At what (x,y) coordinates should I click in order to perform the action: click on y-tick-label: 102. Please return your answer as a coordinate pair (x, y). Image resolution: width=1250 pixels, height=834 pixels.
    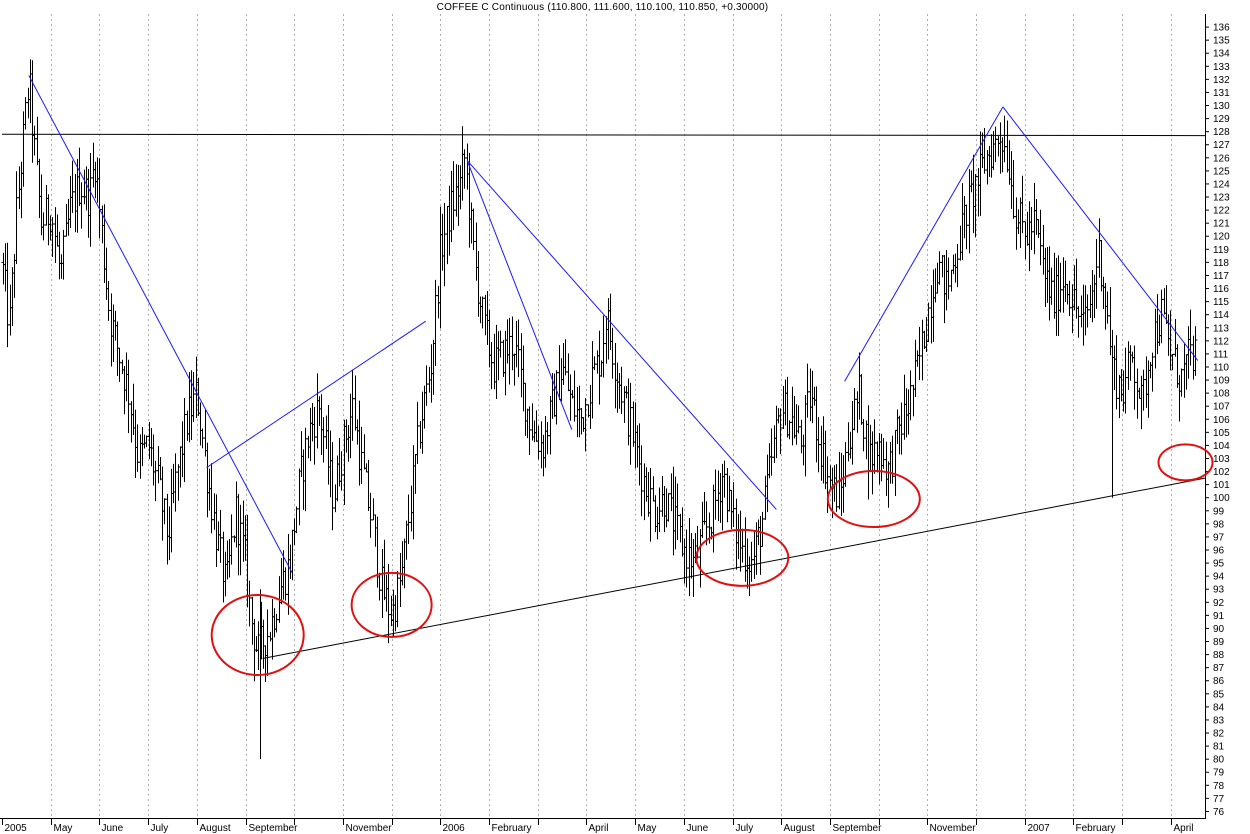
    Looking at the image, I should click on (1221, 472).